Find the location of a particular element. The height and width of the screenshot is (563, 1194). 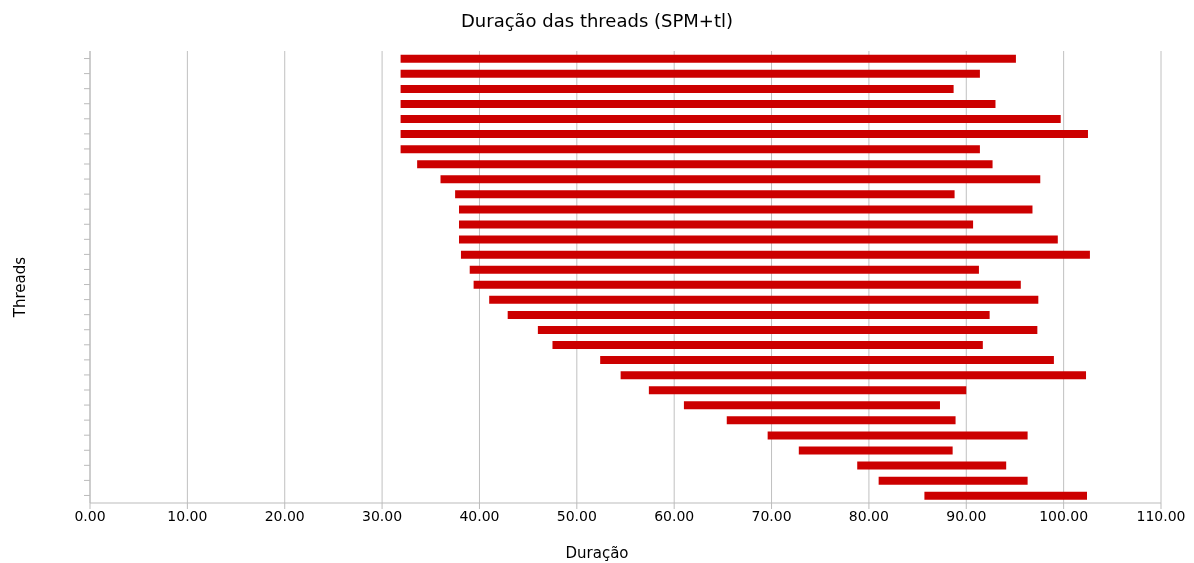

x-tick-label: 60.00 is located at coordinates (674, 515).